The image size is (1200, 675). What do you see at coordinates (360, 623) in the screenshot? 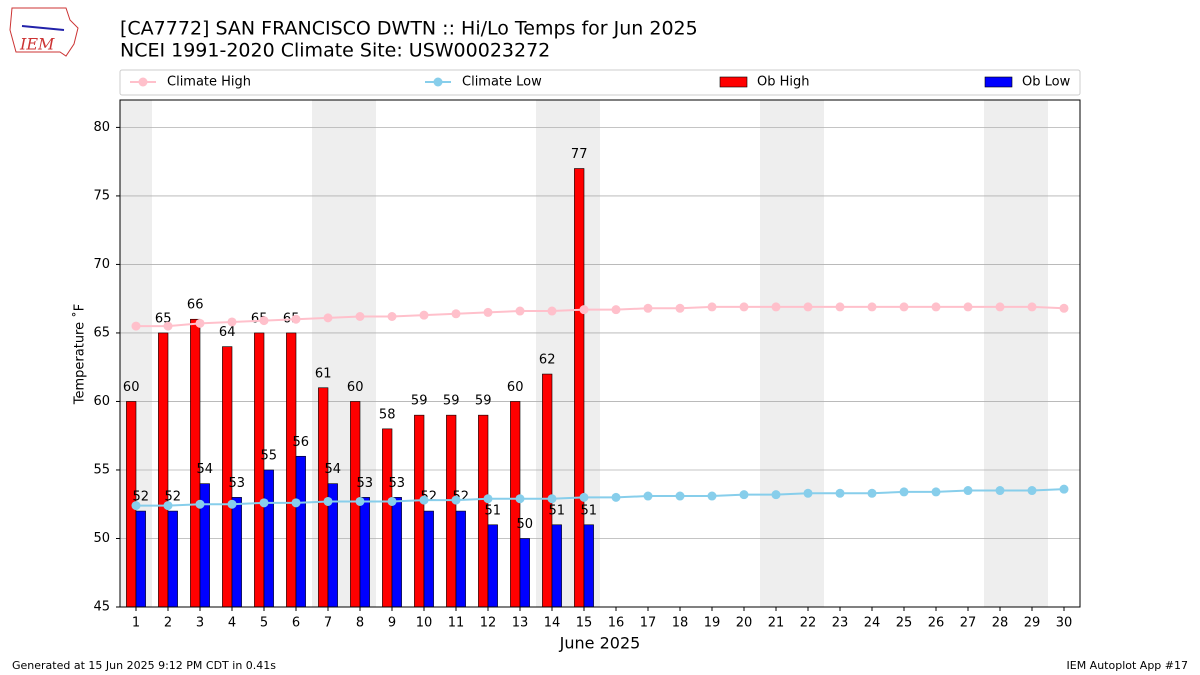
I see `x-tick-label: 8` at bounding box center [360, 623].